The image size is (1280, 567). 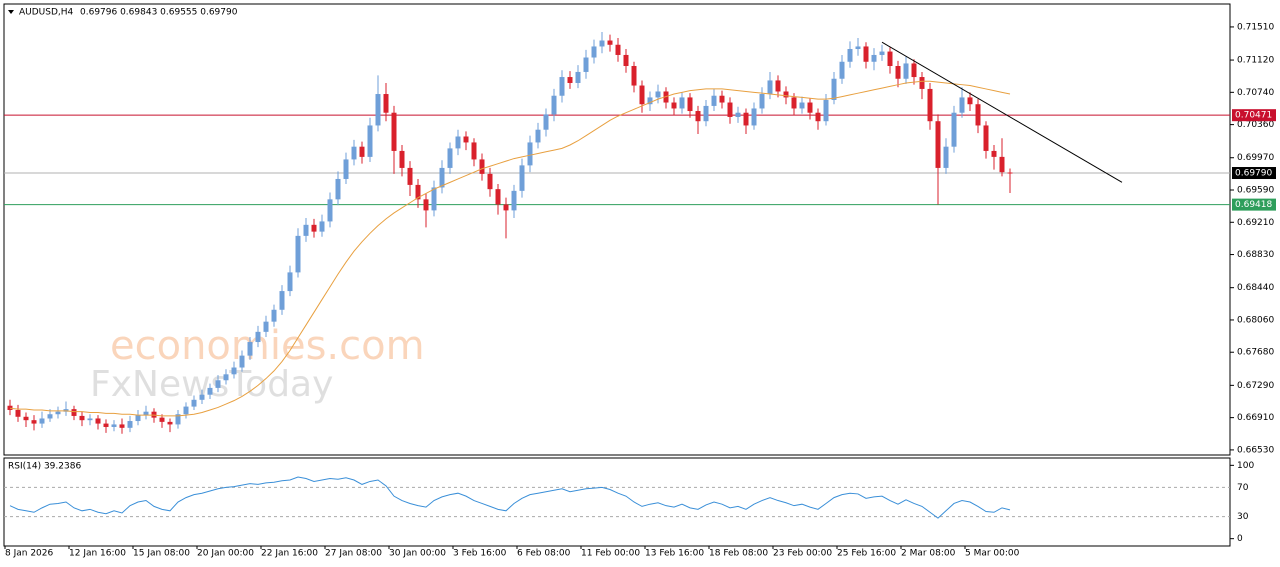 What do you see at coordinates (46, 13) in the screenshot?
I see `symbol: AUDUSD,H4` at bounding box center [46, 13].